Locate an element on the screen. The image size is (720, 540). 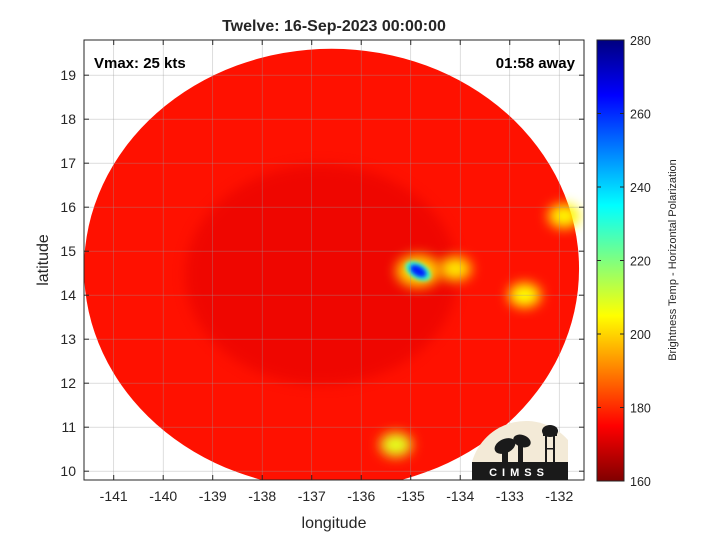
colorbar-tick-label: 160 is located at coordinates (640, 482).